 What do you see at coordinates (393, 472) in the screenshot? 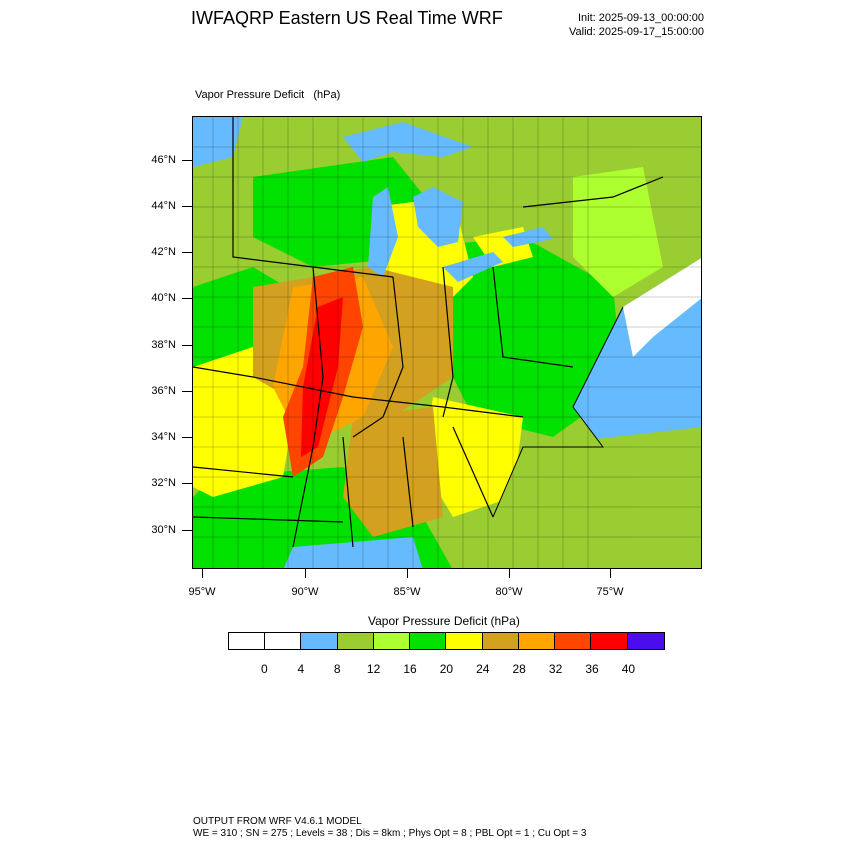
I see `vpd-zone-brown-south` at bounding box center [393, 472].